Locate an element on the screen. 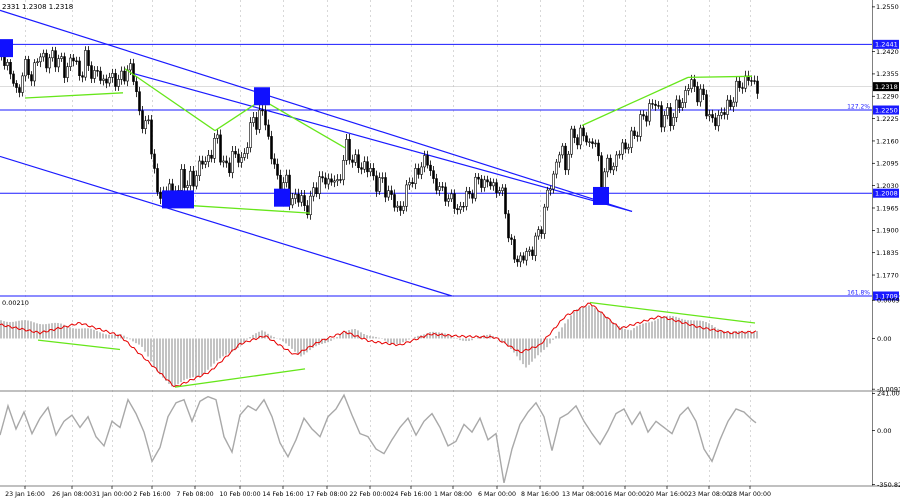  time-tick-label: 13 Mar 08:00 is located at coordinates (583, 494).